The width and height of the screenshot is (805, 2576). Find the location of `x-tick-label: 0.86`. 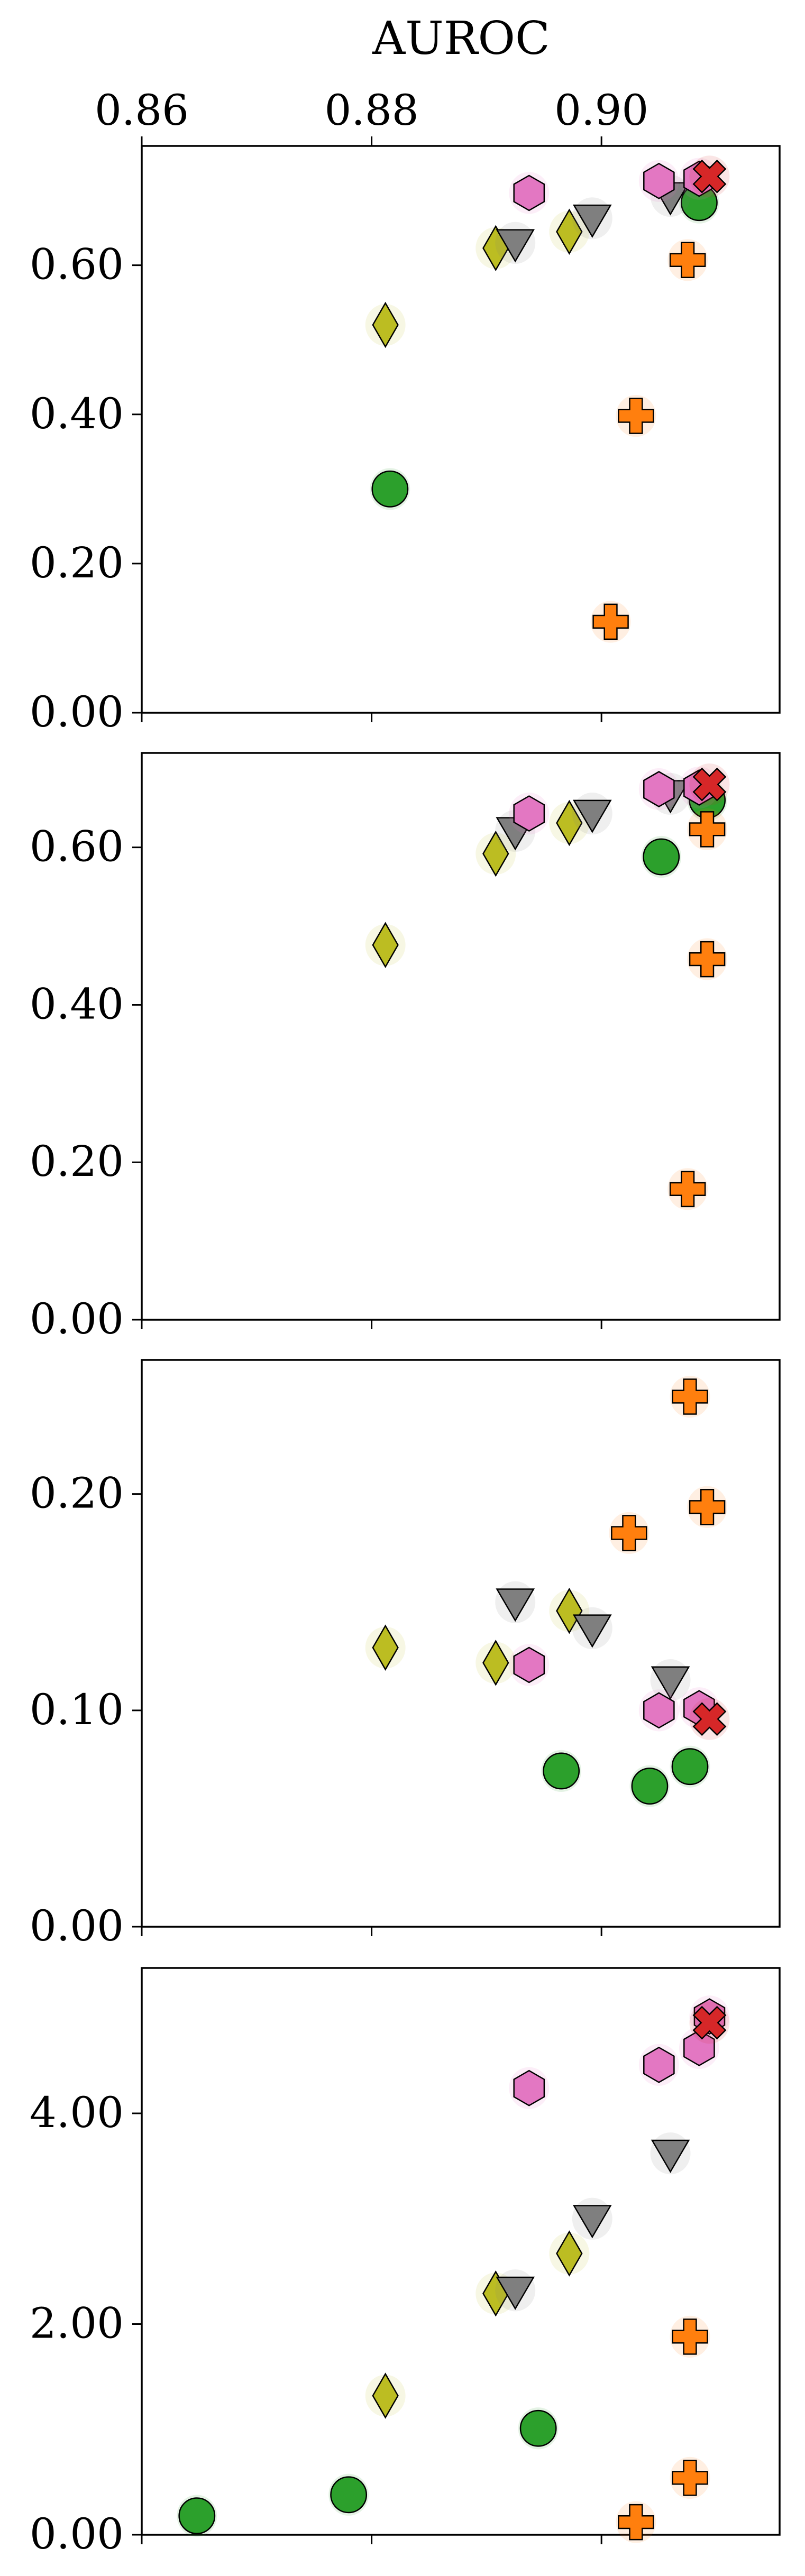

x-tick-label: 0.86 is located at coordinates (142, 110).